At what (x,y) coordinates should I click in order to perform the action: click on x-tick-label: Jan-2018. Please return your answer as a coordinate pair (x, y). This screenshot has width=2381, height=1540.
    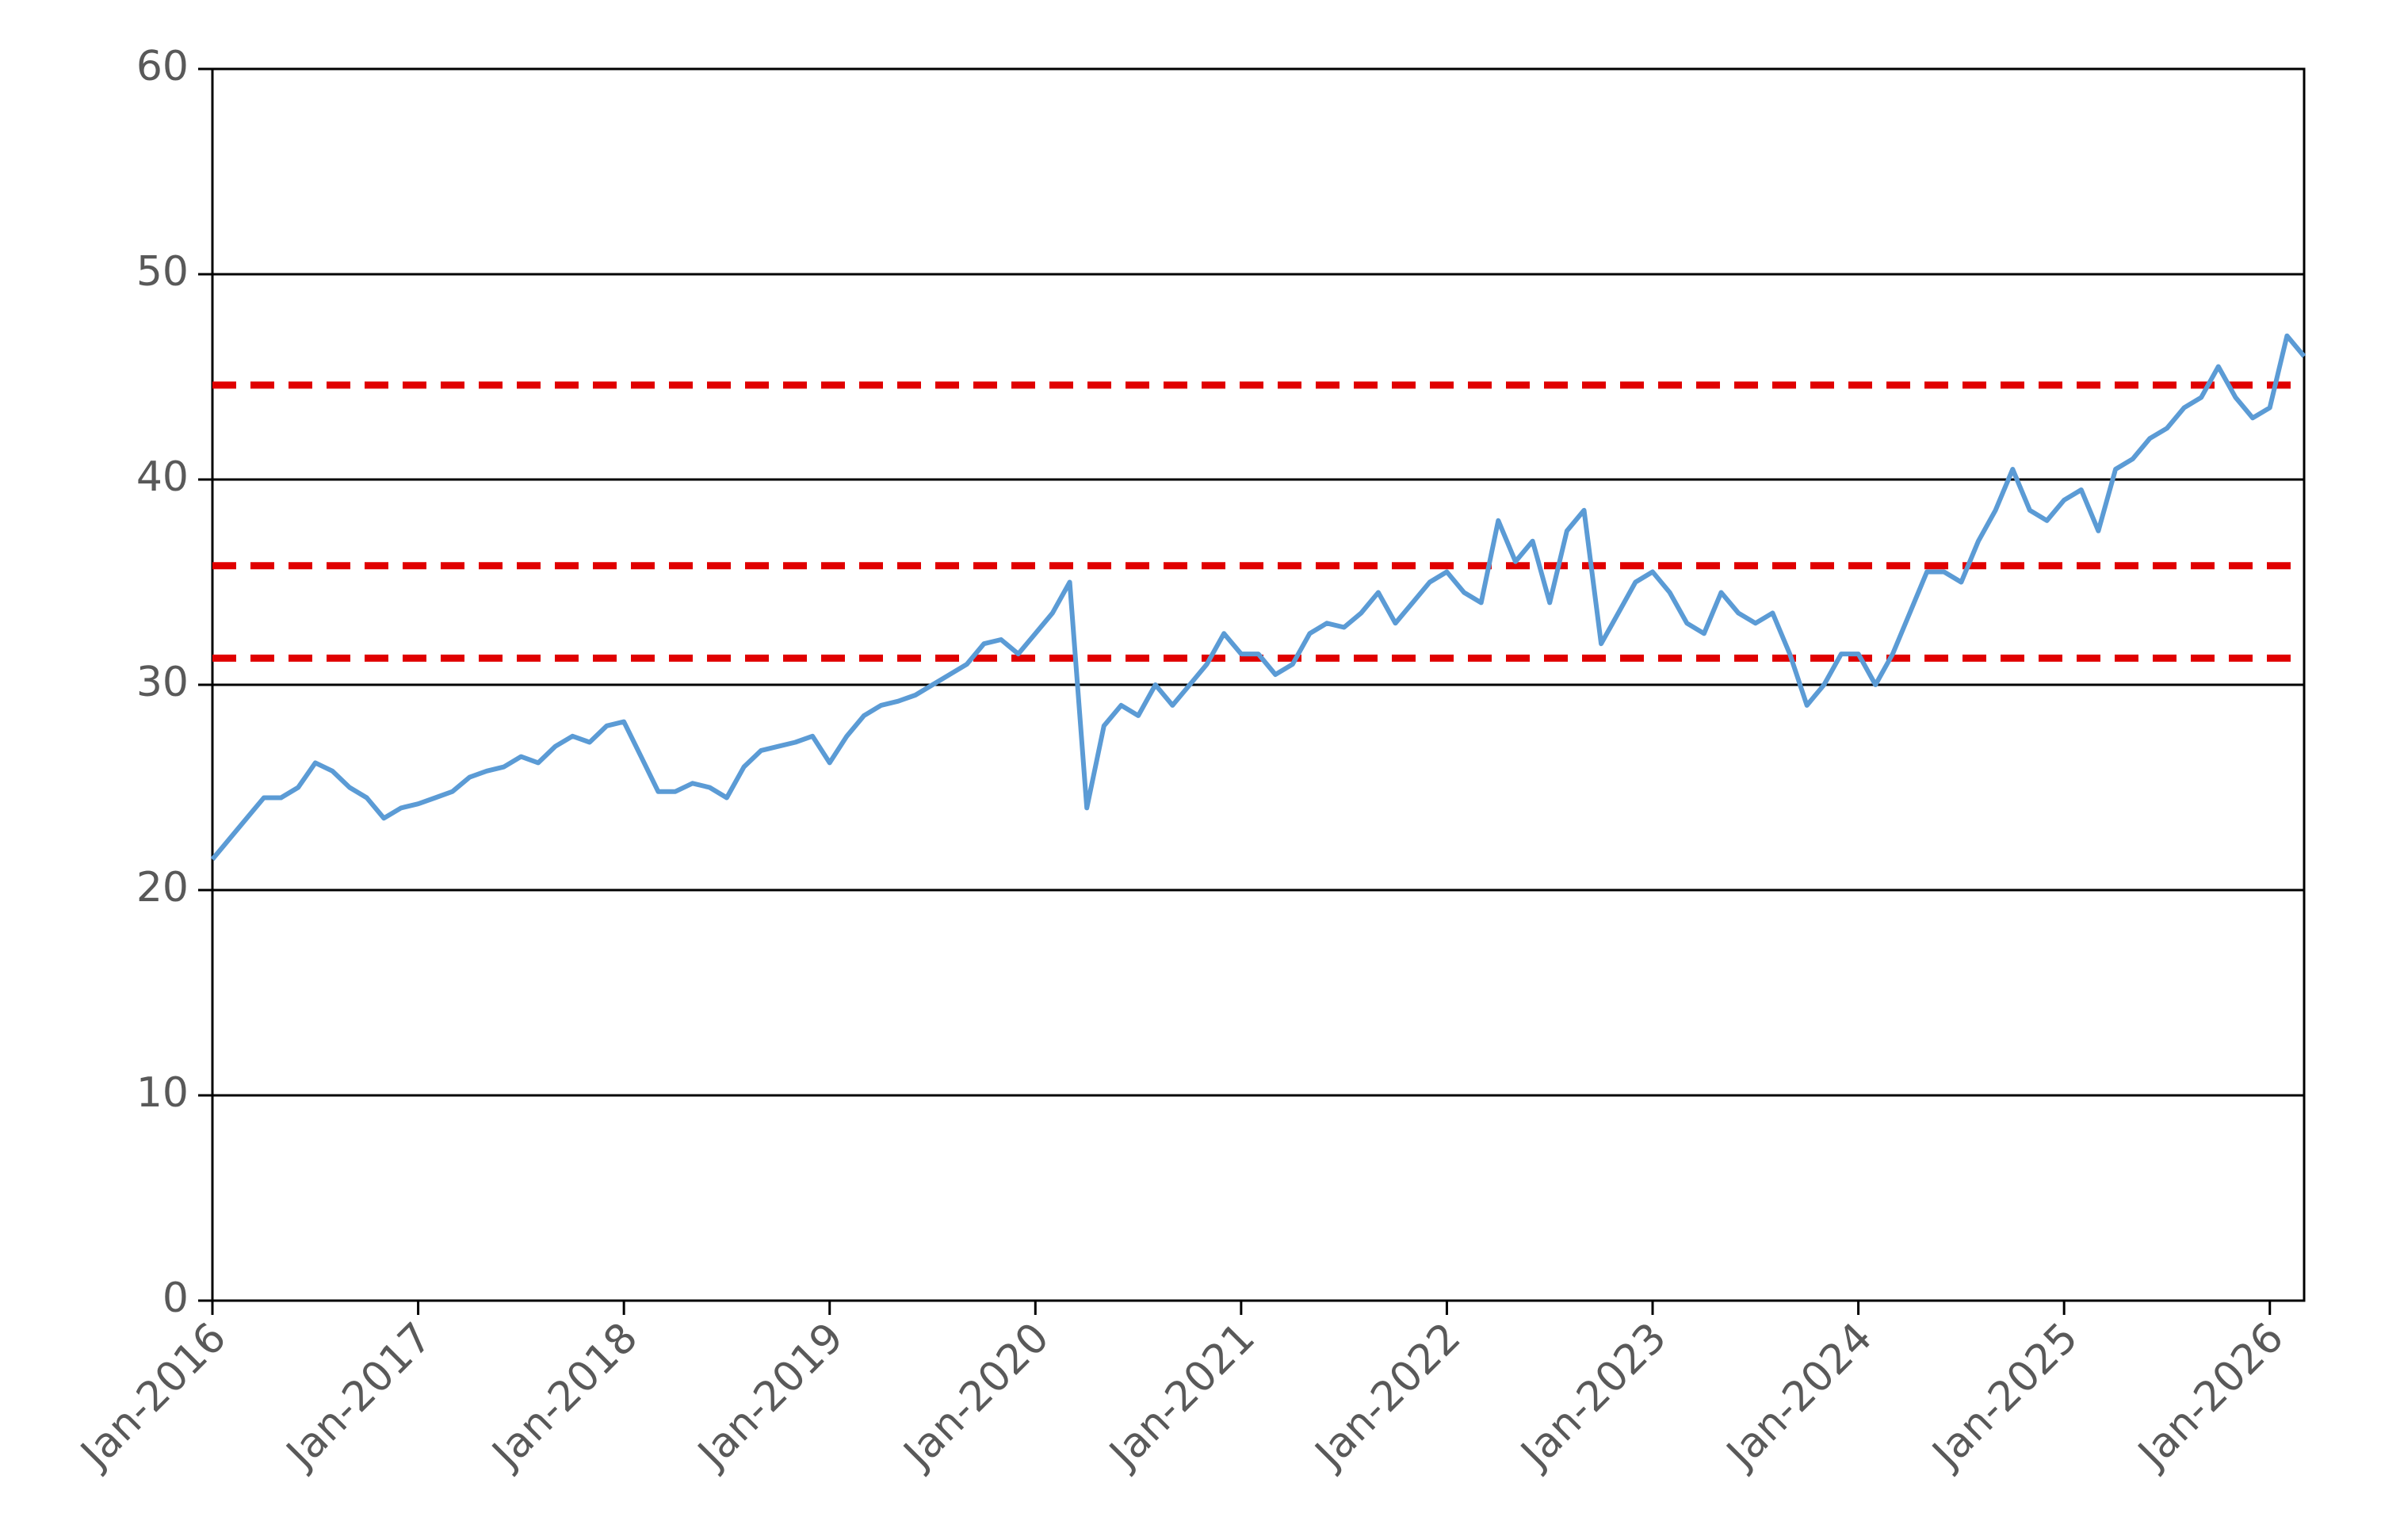
    Looking at the image, I should click on (564, 1396).